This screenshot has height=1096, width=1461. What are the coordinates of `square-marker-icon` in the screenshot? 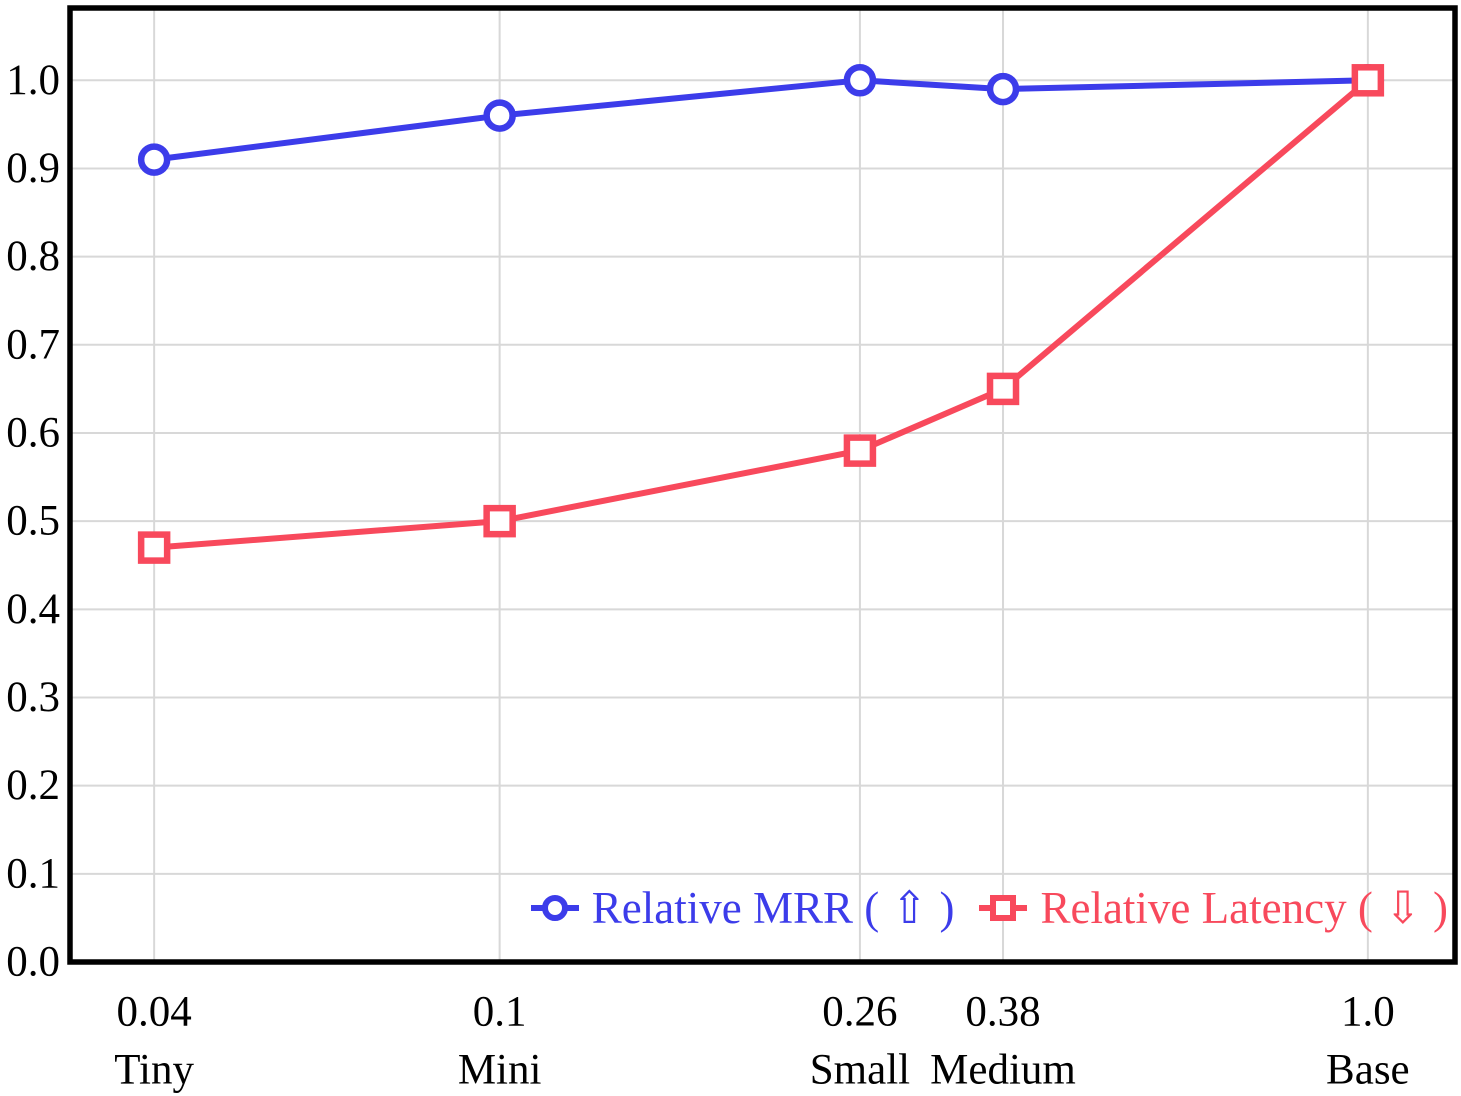 It's located at (1003, 908).